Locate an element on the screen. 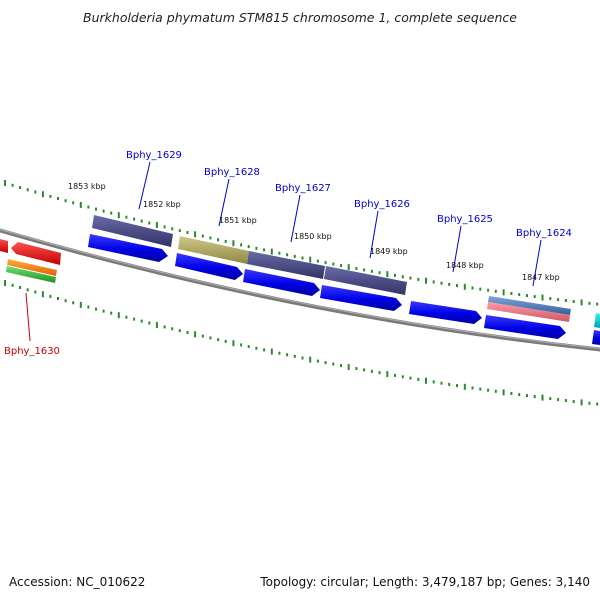  feature-bphy-1628-olive is located at coordinates (213, 250).